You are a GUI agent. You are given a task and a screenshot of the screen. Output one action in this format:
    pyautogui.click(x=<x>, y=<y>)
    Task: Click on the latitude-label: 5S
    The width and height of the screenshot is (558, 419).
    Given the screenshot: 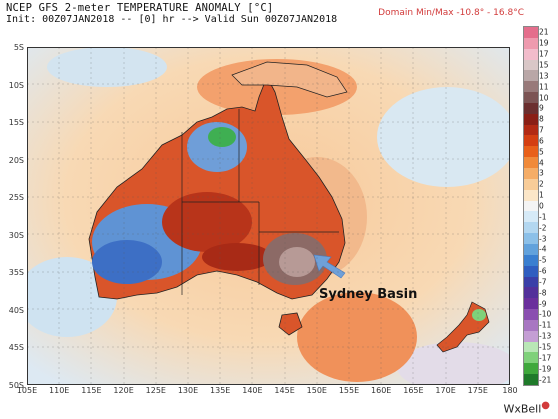 What is the action you would take?
    pyautogui.click(x=18, y=47)
    